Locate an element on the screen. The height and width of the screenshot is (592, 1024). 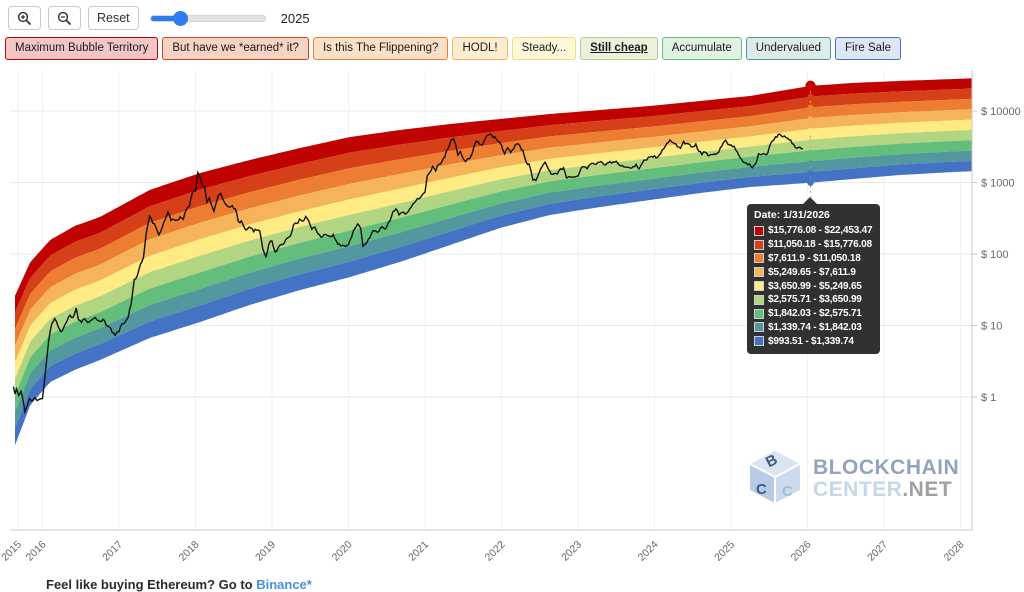
blockchaincenter-watermark: B C C BLOCKCHAIN CENTER.NET is located at coordinates (852, 479).